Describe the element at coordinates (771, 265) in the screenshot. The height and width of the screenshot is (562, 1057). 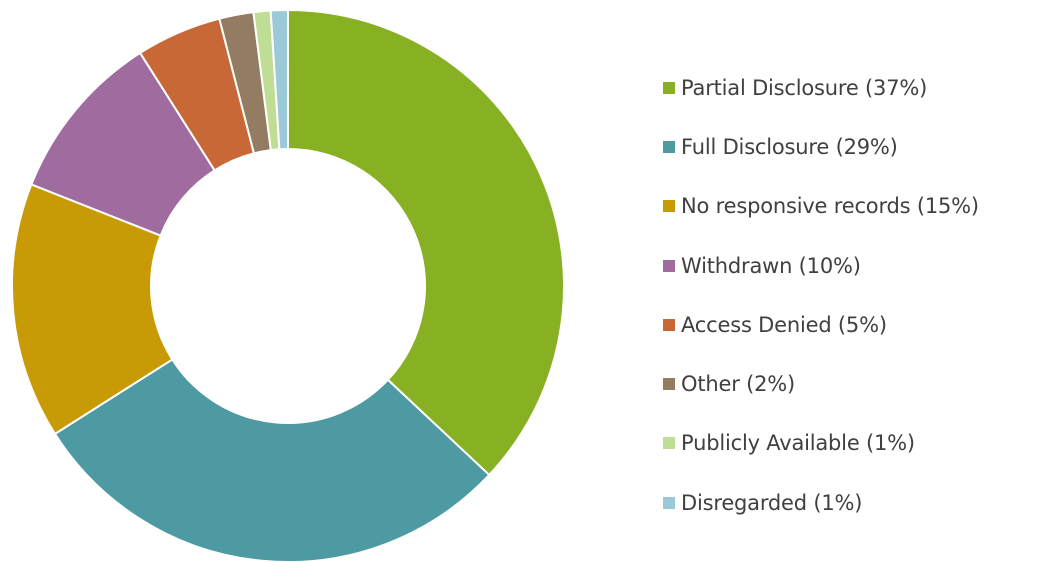
I see `legend-label: Withdrawn (10%)` at that location.